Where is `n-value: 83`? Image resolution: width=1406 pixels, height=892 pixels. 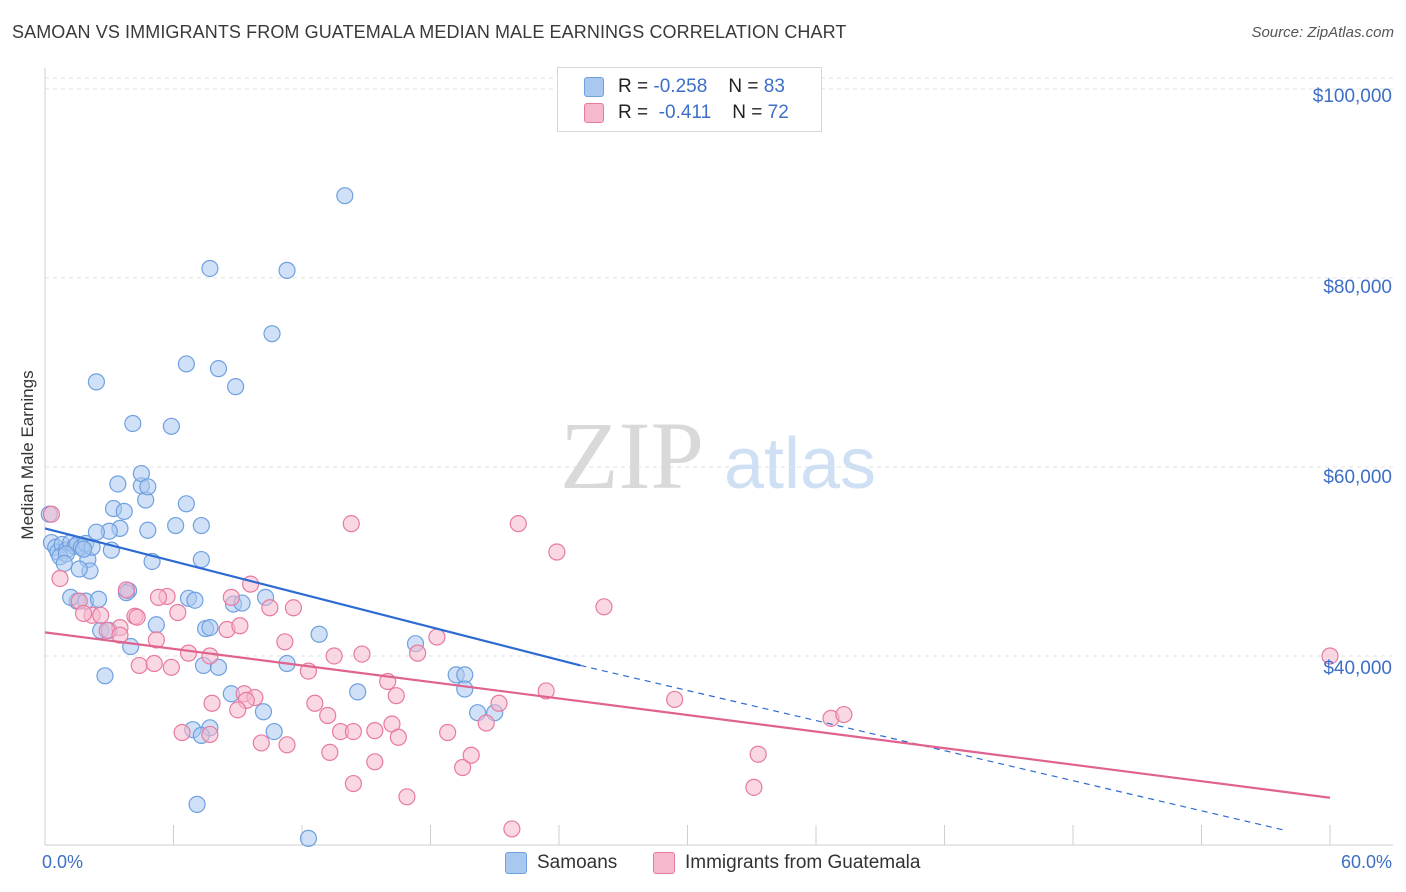
n-value: 83 is located at coordinates (774, 86).